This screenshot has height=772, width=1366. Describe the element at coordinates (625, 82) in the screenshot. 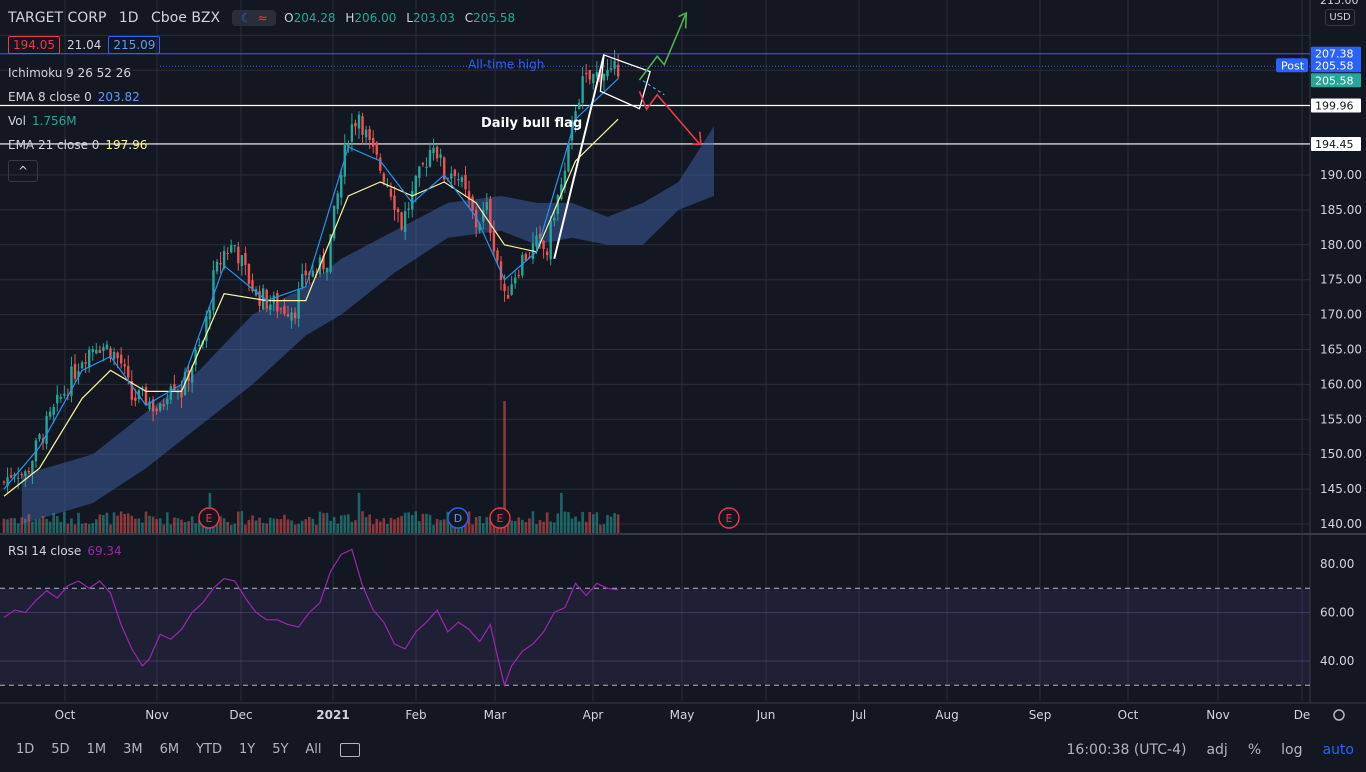

I see `flag-channel` at that location.